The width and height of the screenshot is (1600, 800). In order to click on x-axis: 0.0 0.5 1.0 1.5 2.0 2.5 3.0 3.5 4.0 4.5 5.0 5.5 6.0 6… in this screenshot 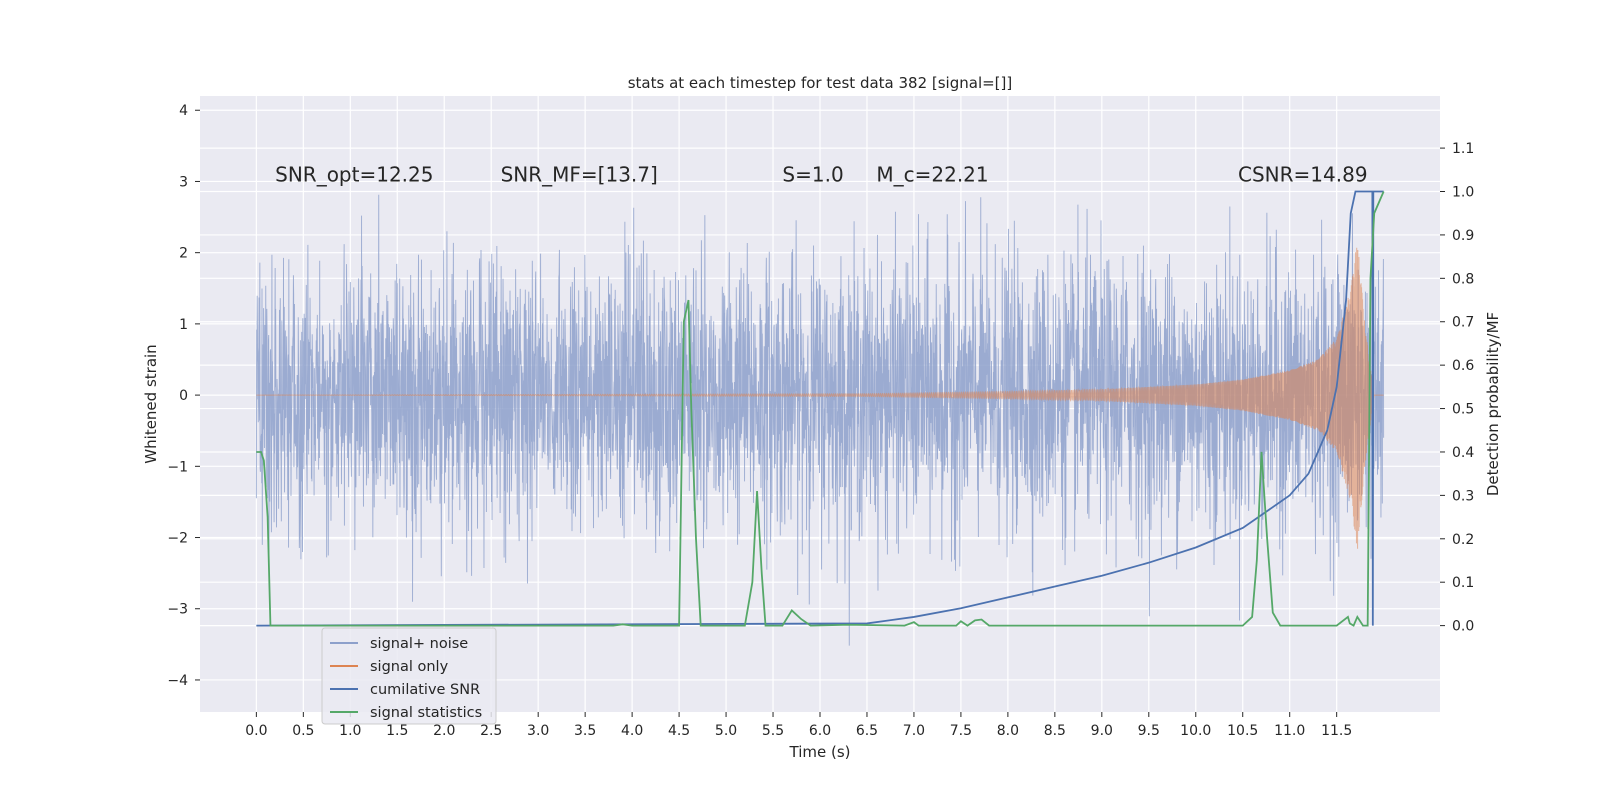, I will do `click(798, 725)`.